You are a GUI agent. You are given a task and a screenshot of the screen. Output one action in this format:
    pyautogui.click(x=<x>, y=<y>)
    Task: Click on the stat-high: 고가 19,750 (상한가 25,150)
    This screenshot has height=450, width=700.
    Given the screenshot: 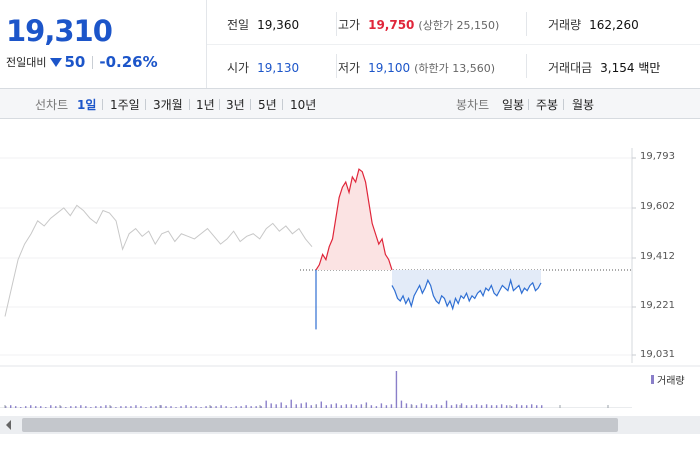 What is the action you would take?
    pyautogui.click(x=418, y=24)
    